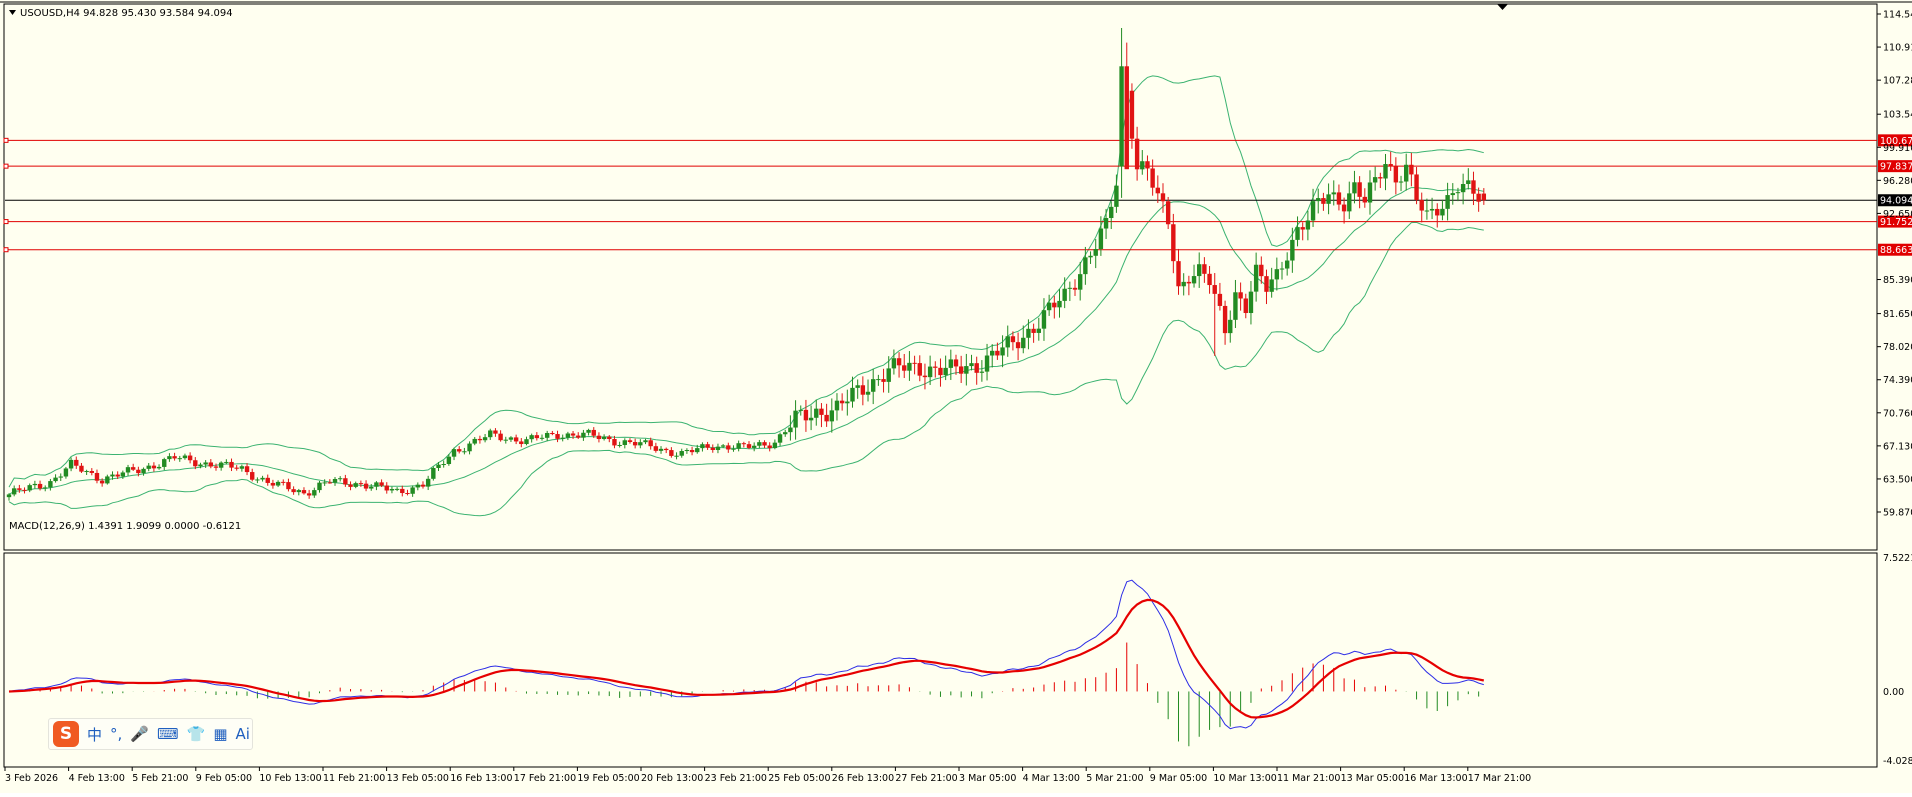 The image size is (1912, 797). I want to click on macd-axis-label: 0.00, so click(1893, 692).